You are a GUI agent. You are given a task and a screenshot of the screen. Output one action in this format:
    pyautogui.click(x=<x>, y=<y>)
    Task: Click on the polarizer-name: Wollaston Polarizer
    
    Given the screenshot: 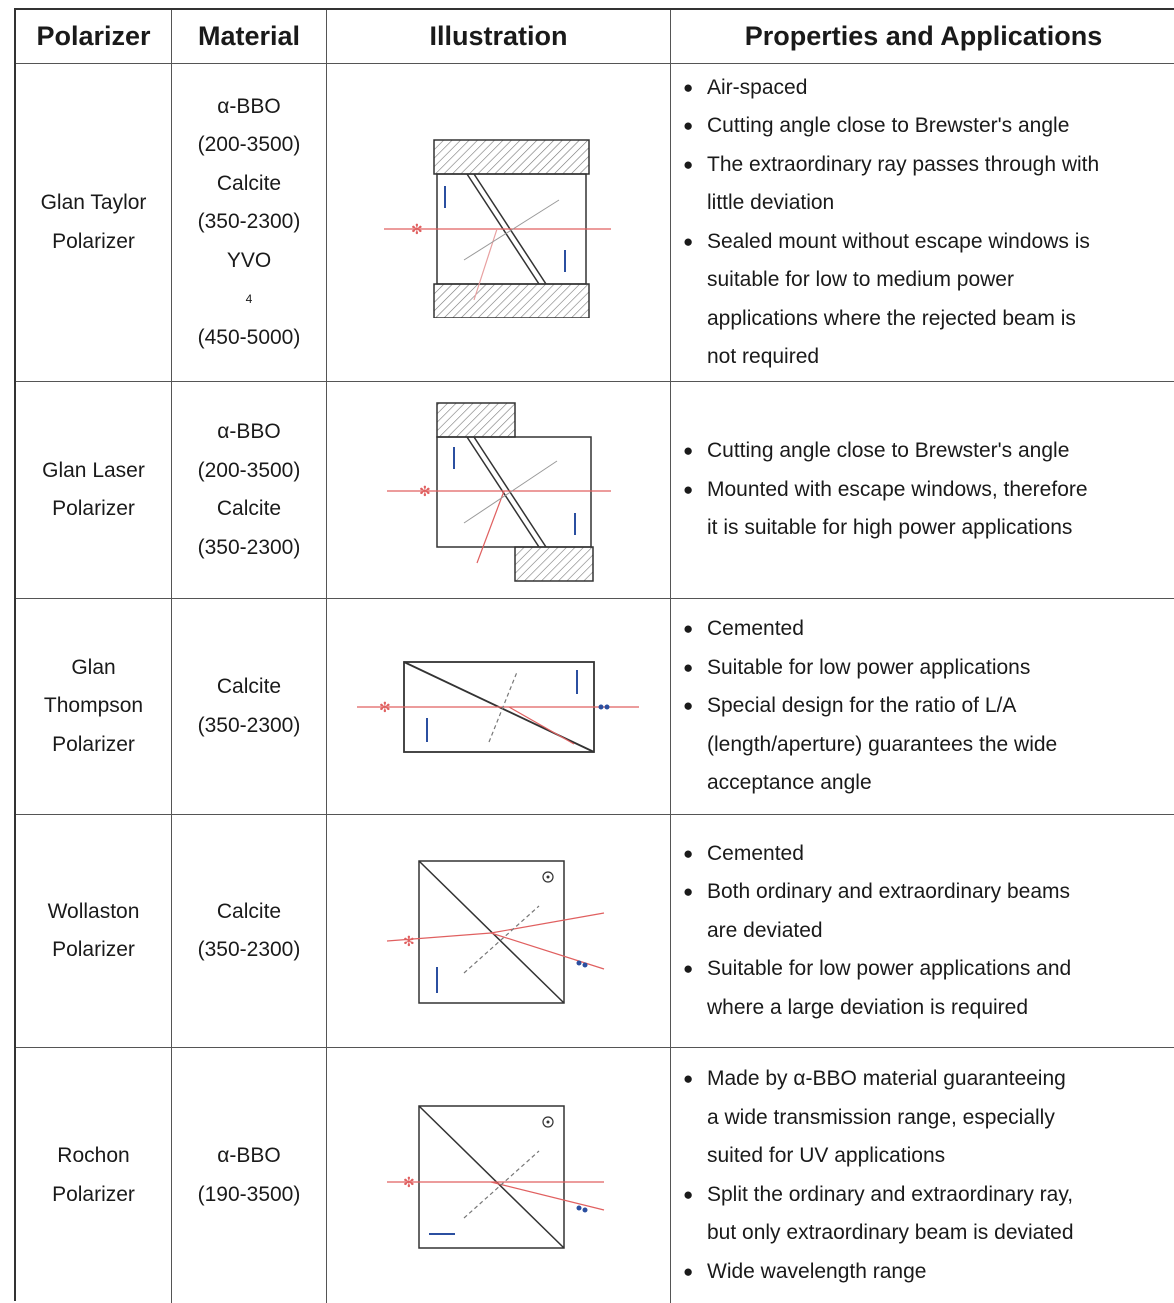 What is the action you would take?
    pyautogui.click(x=93, y=930)
    